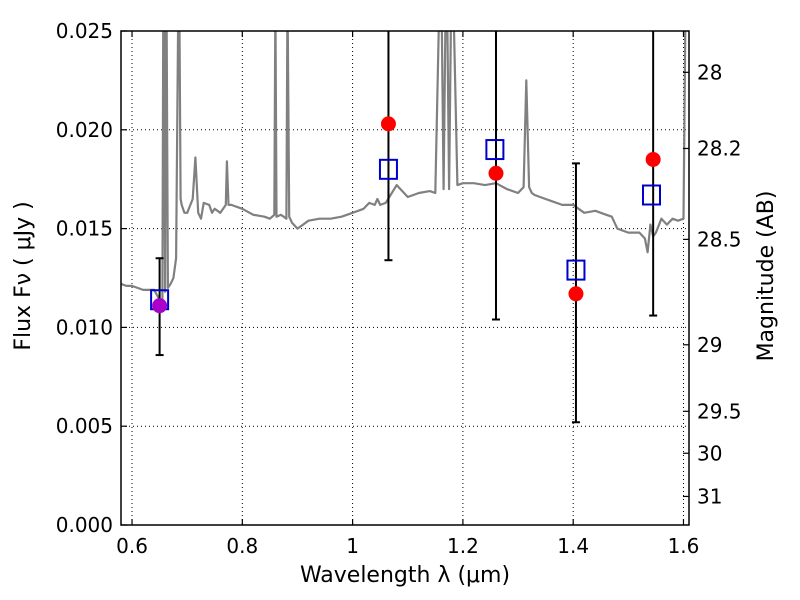 The height and width of the screenshot is (600, 800). I want to click on right-tick-label: 28, so click(709, 72).